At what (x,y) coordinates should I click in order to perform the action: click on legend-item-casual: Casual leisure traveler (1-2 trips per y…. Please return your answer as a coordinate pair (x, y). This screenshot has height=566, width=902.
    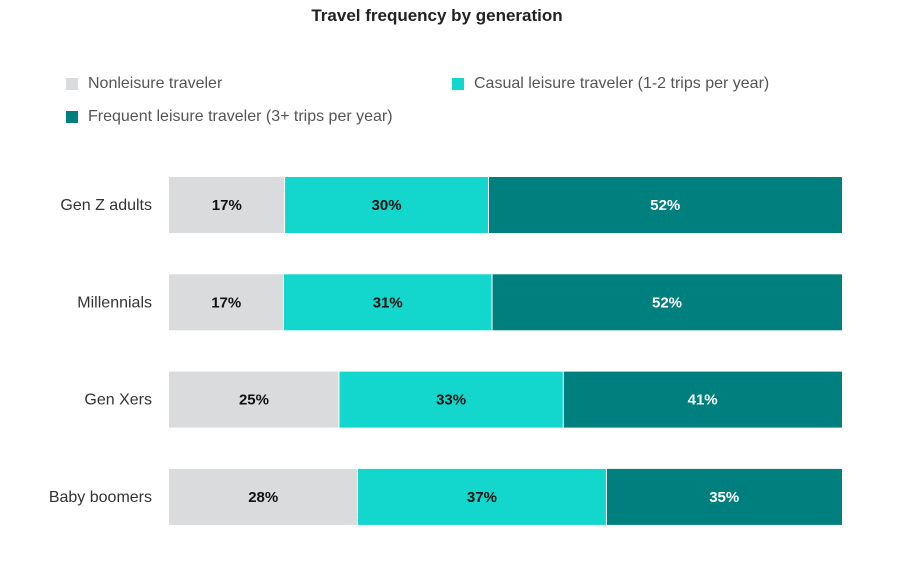
    Looking at the image, I should click on (610, 84).